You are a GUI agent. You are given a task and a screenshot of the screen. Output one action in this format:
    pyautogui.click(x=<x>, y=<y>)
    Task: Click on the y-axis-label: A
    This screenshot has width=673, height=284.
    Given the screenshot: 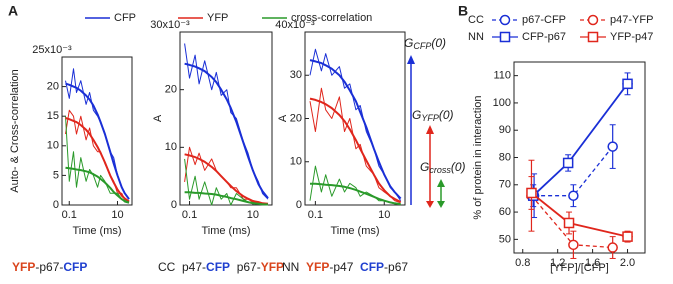 What is the action you would take?
    pyautogui.click(x=283, y=118)
    